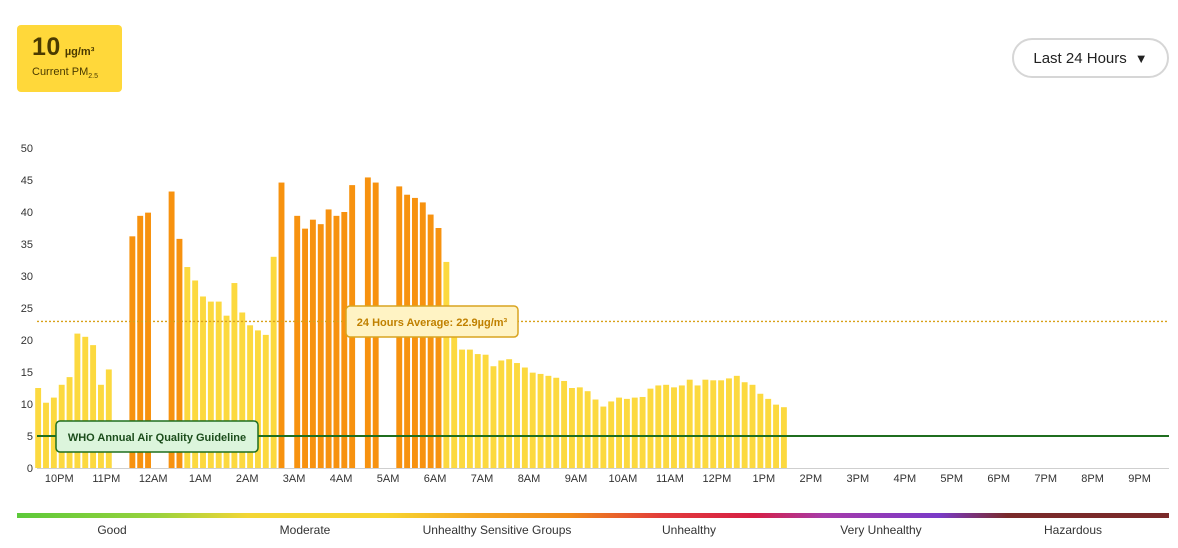  I want to click on x-tick-label: 11AM, so click(670, 479).